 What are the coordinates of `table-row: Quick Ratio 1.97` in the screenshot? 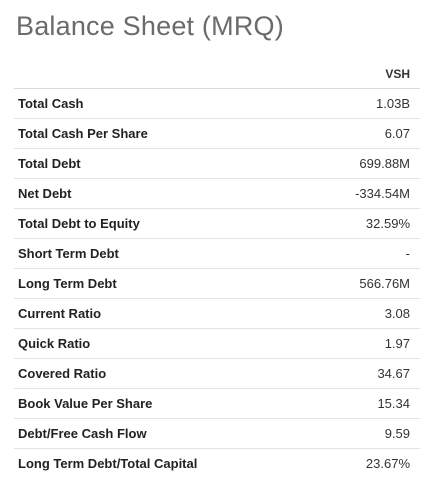 It's located at (217, 343).